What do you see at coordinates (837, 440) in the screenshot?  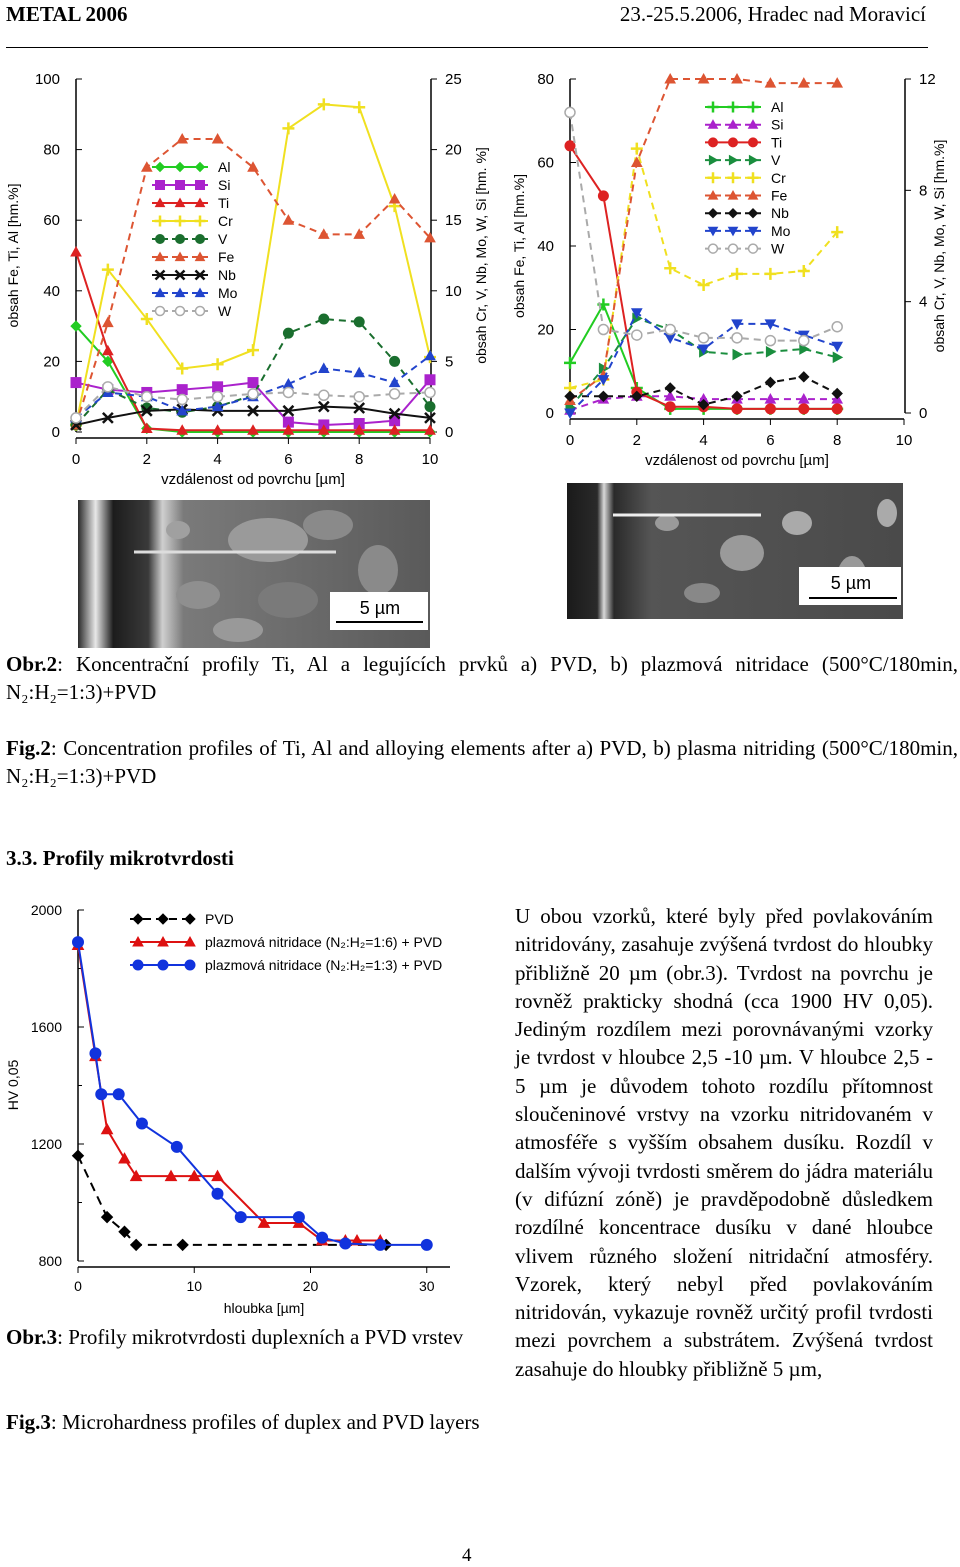 I see `x-tick-label: 8` at bounding box center [837, 440].